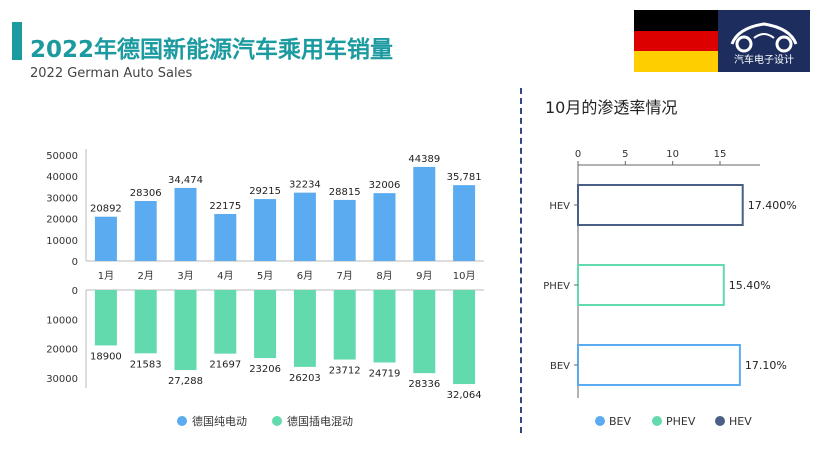 The width and height of the screenshot is (832, 466). I want to click on upper-y-tick-label: 20000, so click(62, 220).